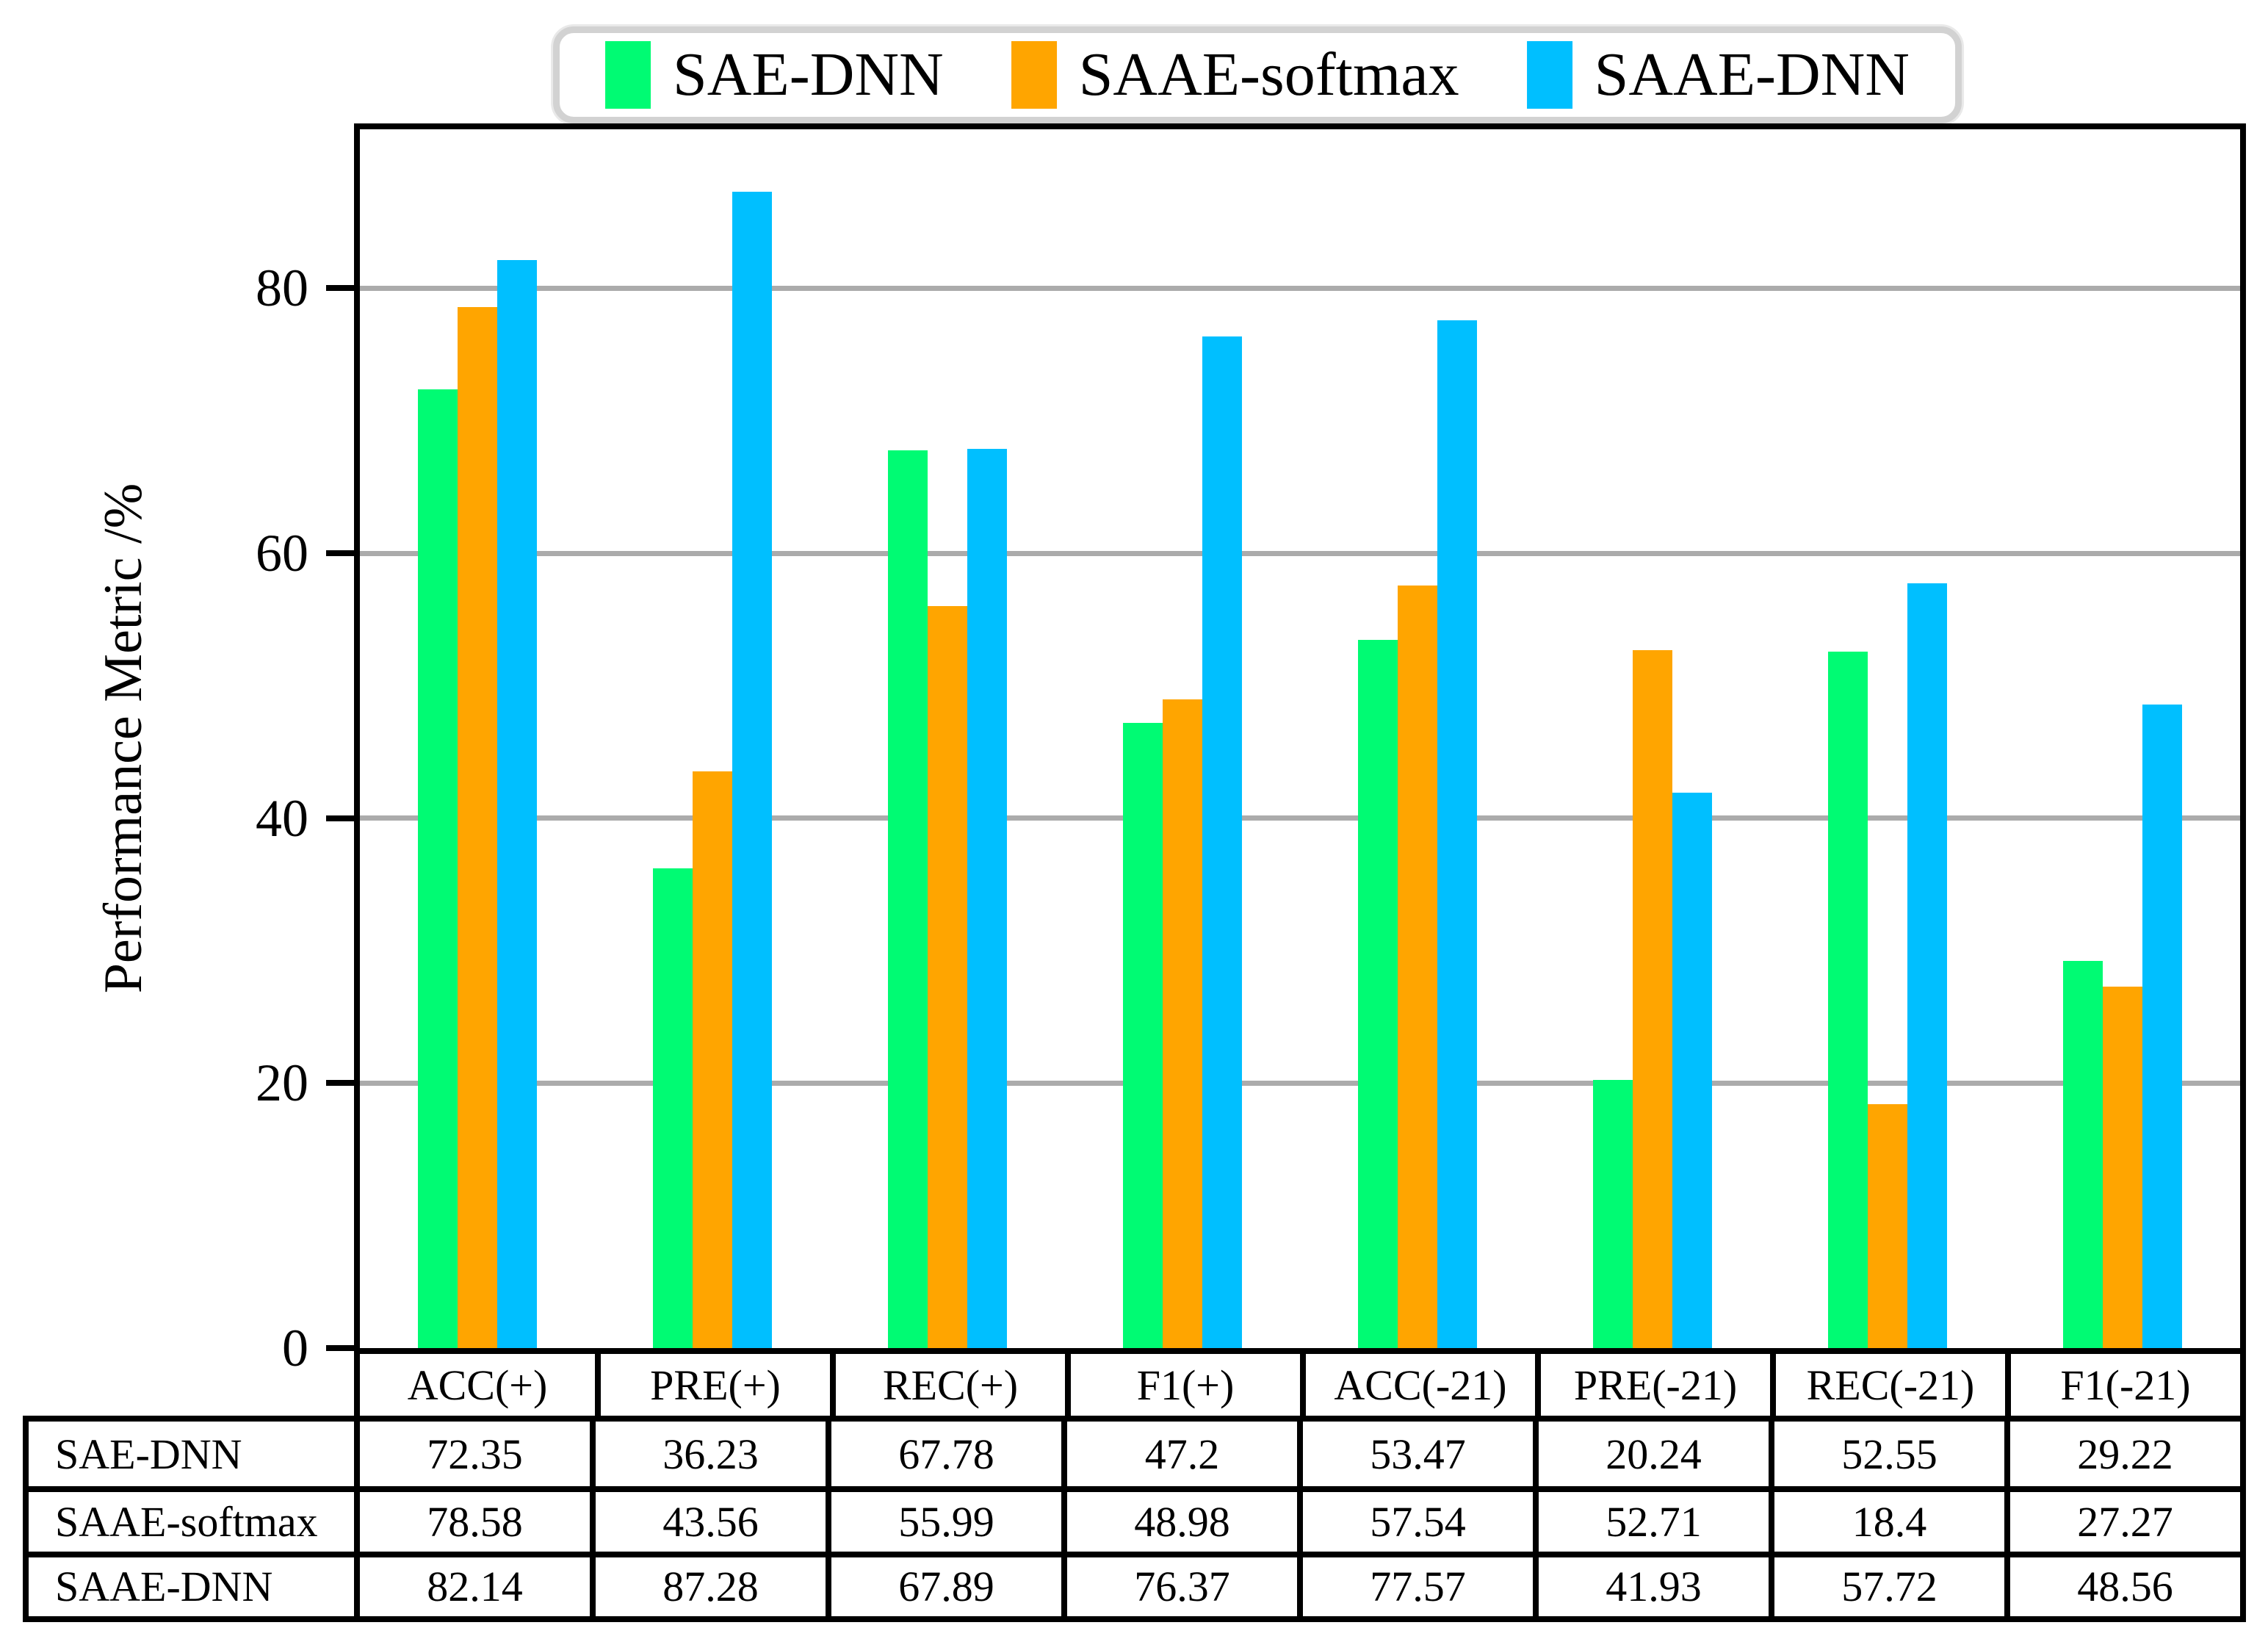 The width and height of the screenshot is (2268, 1639). What do you see at coordinates (1415, 1519) in the screenshot?
I see `table-cell: 57.54` at bounding box center [1415, 1519].